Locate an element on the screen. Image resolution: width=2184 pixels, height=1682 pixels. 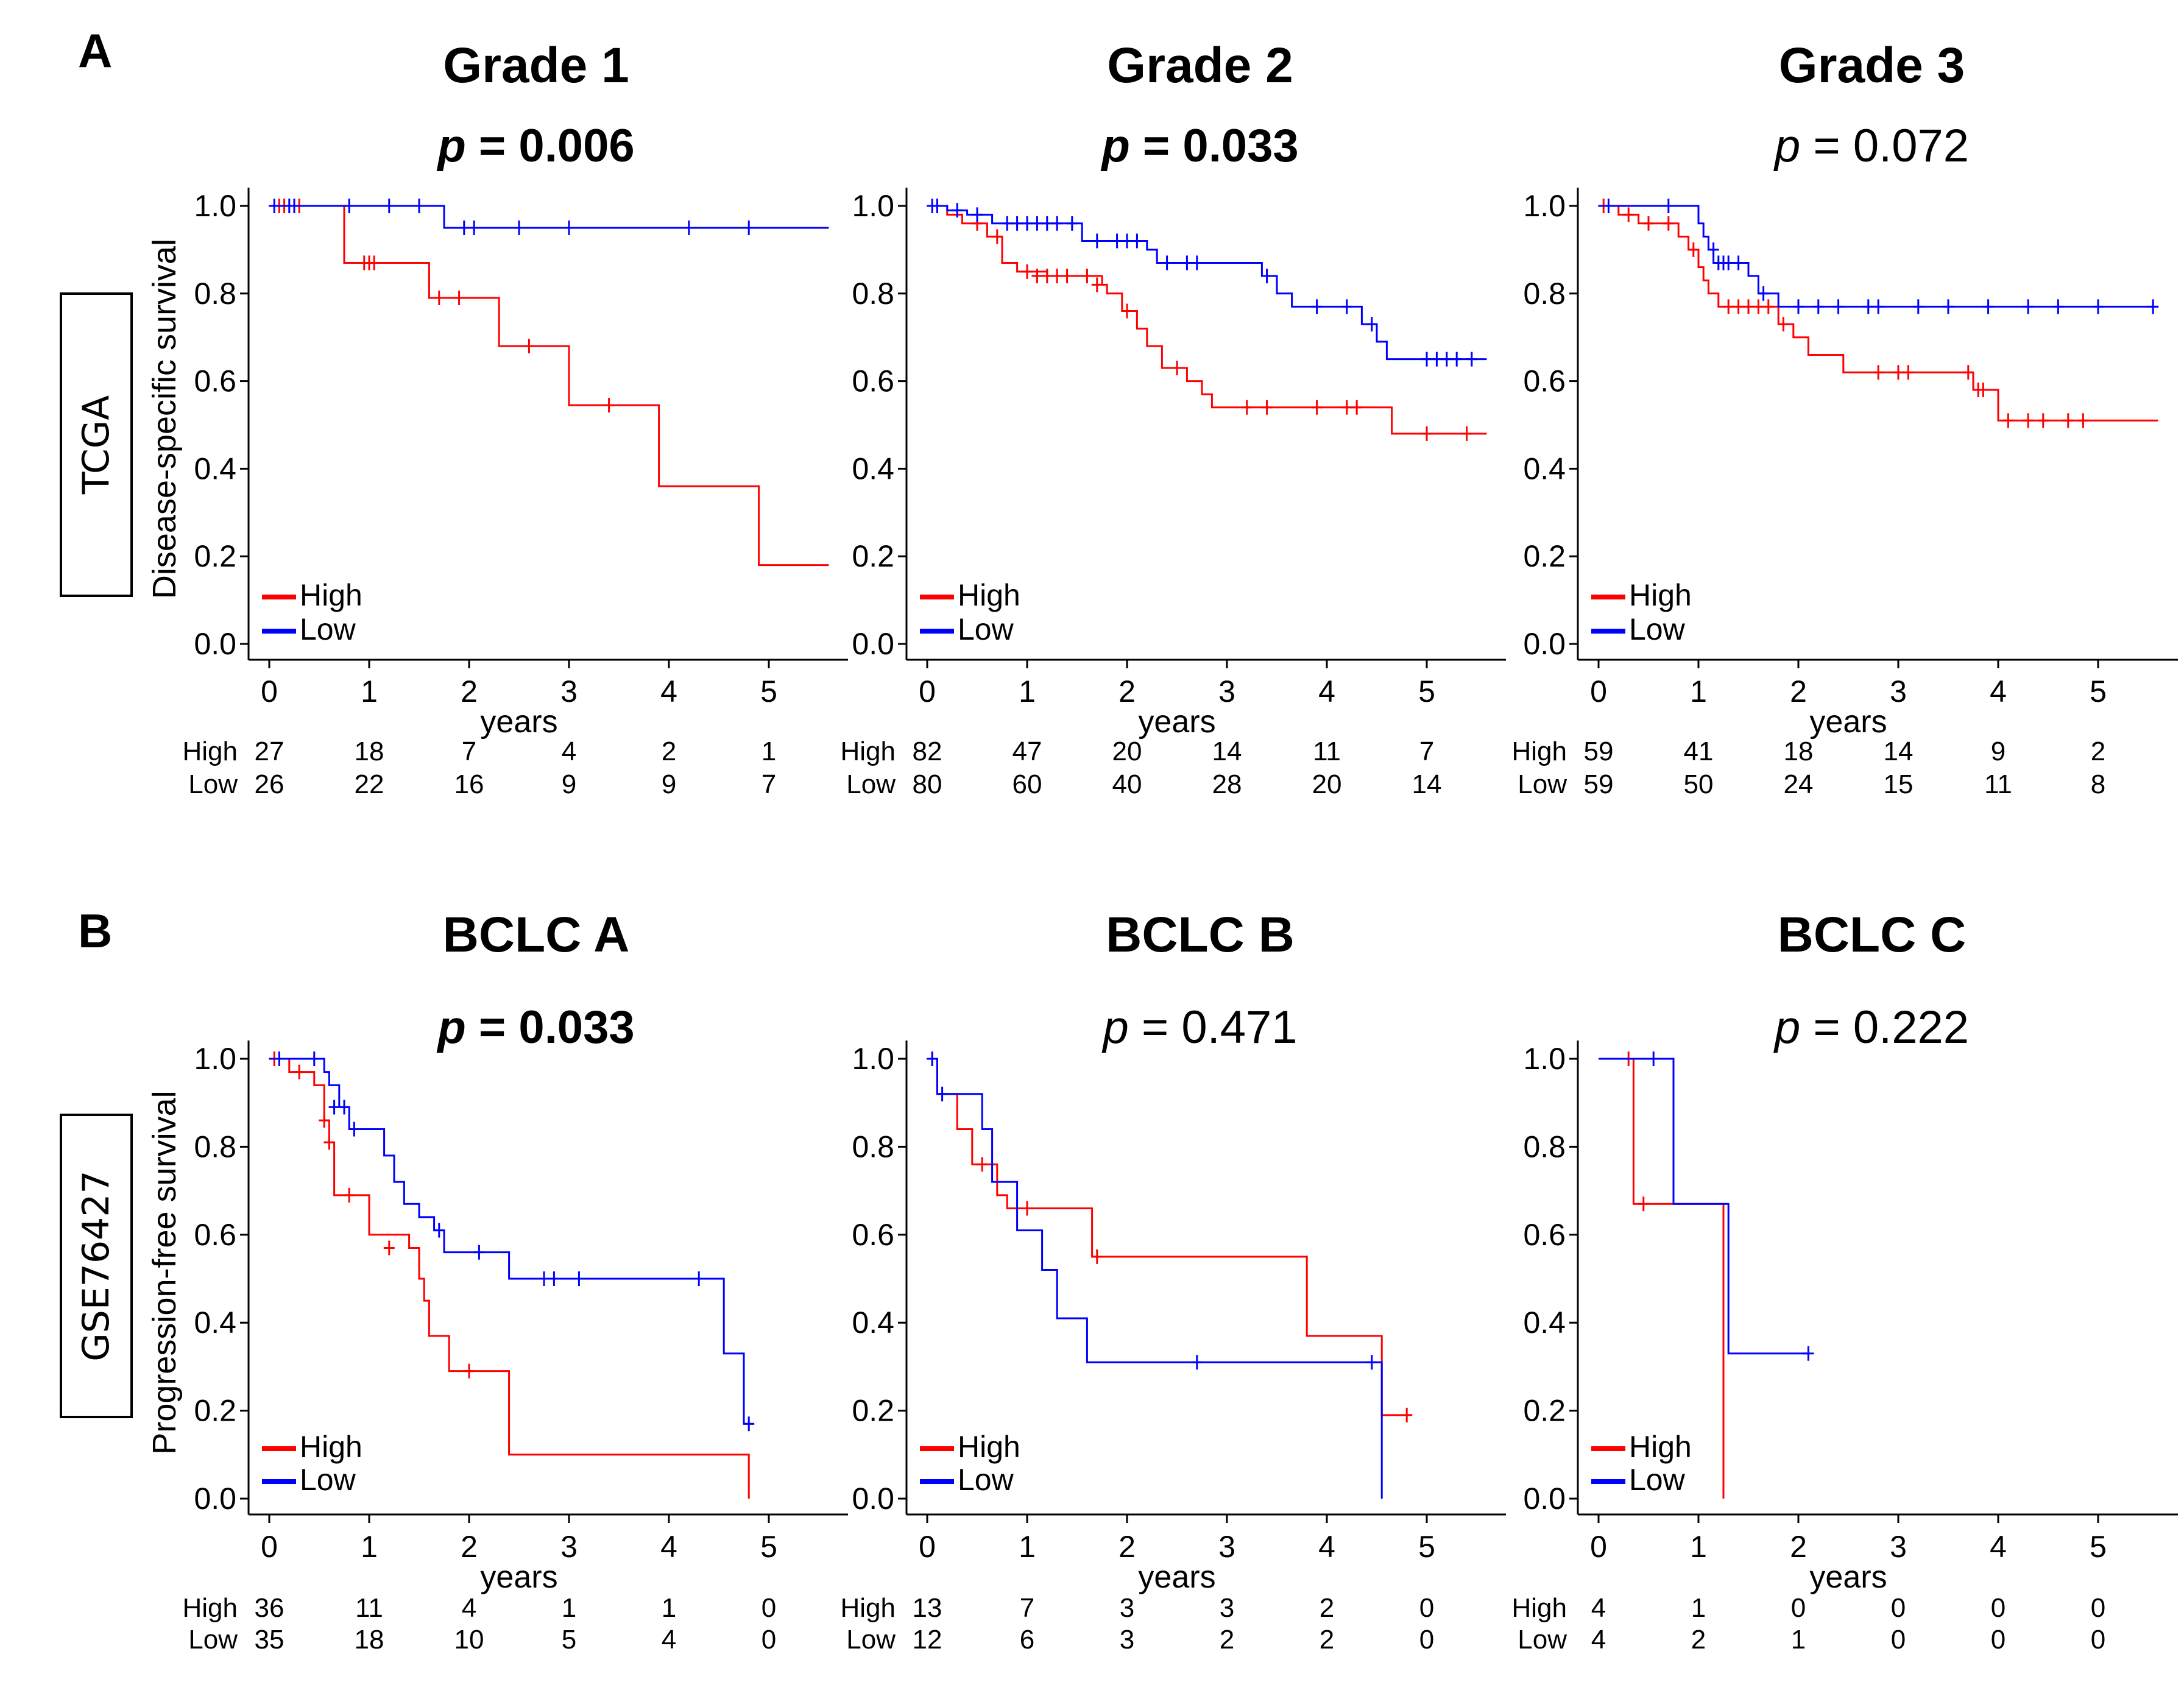
risk-count-high: 82 is located at coordinates (927, 751).